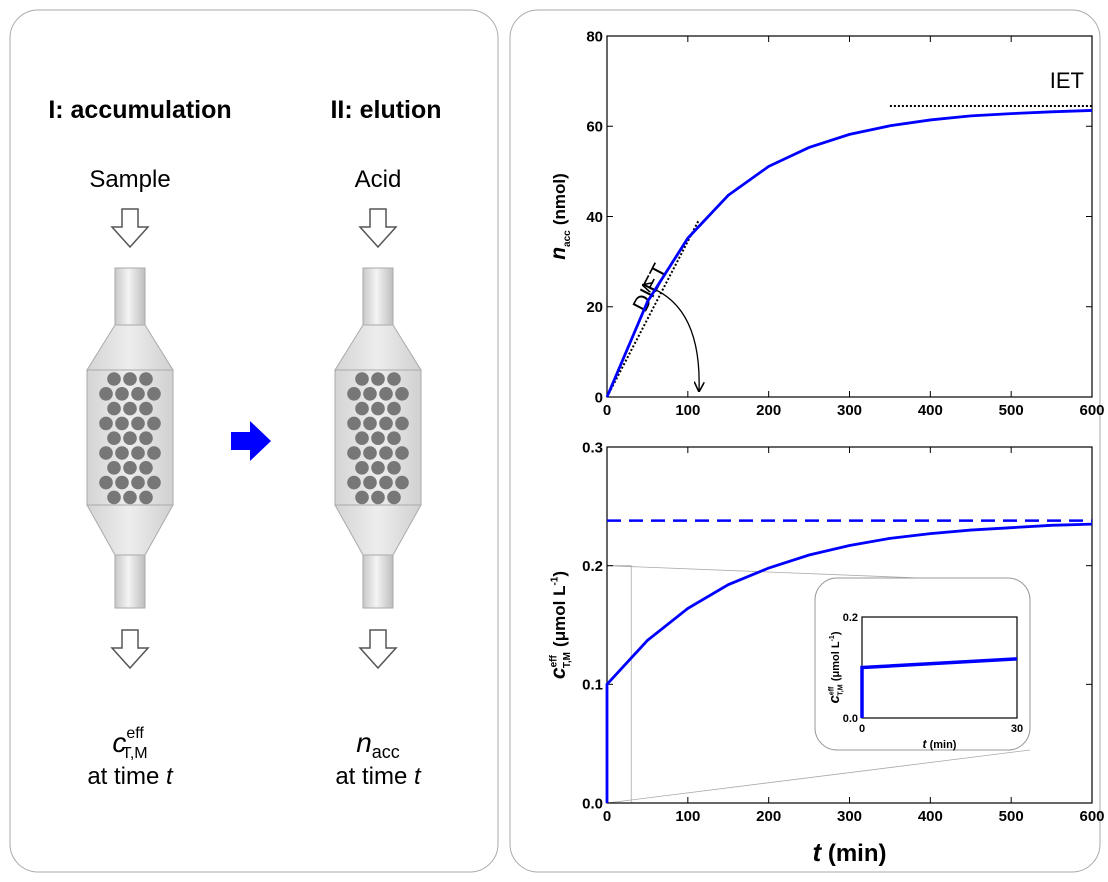 The height and width of the screenshot is (882, 1108). What do you see at coordinates (594, 127) in the screenshot?
I see `y-tick-label: 60` at bounding box center [594, 127].